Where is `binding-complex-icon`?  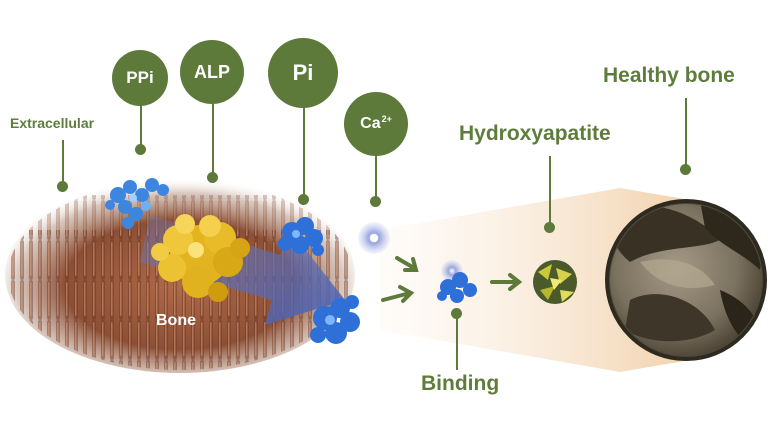
binding-complex-icon is located at coordinates (457, 281).